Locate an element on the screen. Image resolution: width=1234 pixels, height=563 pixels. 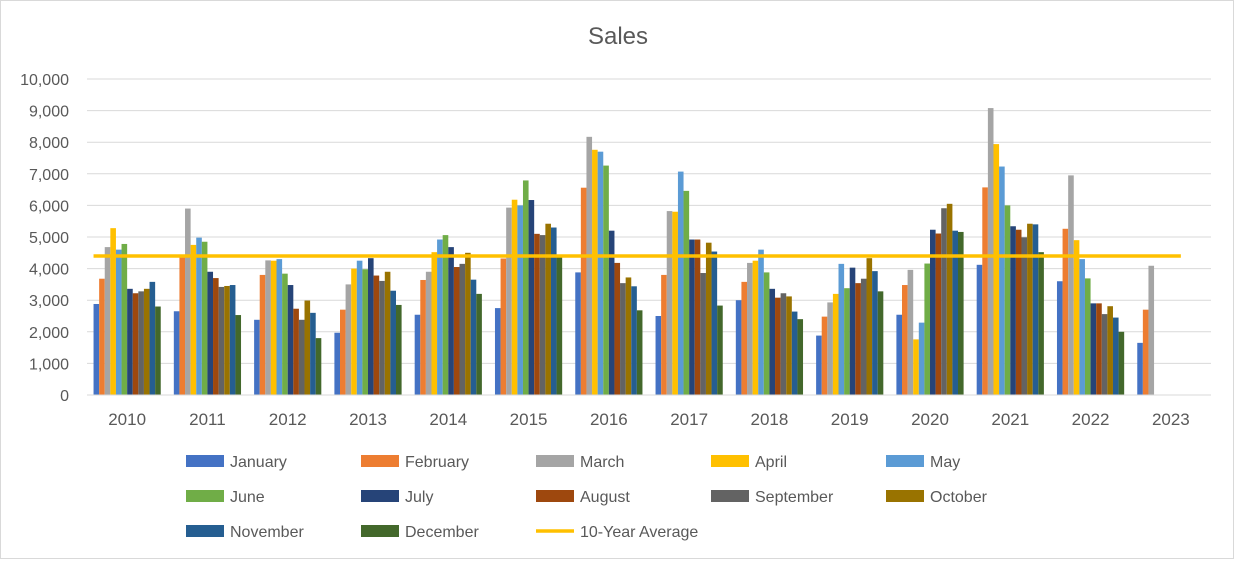
x-tick-label: 2011 is located at coordinates (207, 419).